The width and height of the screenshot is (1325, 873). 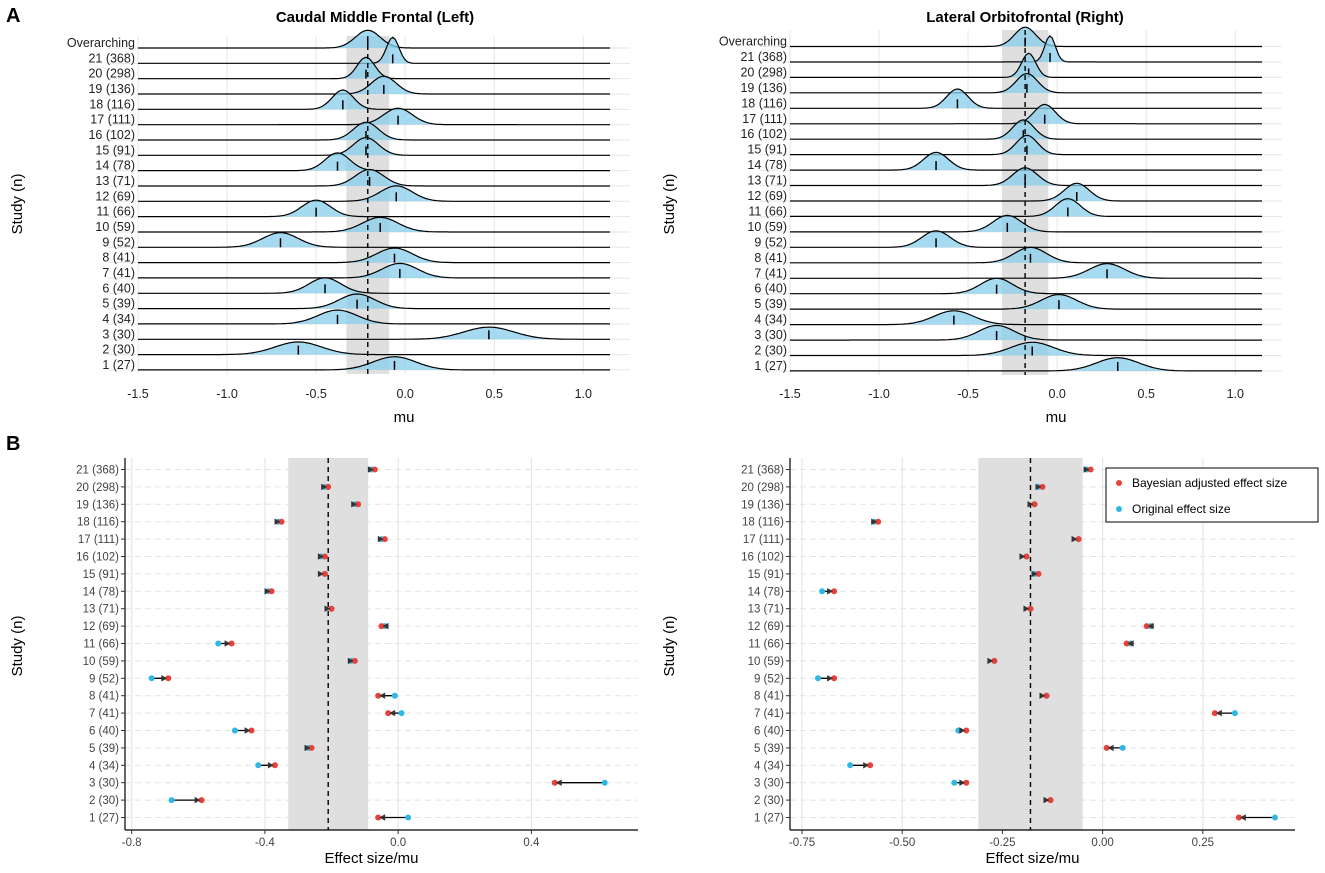 I want to click on y-tick-label: 13 (71), so click(x=766, y=610).